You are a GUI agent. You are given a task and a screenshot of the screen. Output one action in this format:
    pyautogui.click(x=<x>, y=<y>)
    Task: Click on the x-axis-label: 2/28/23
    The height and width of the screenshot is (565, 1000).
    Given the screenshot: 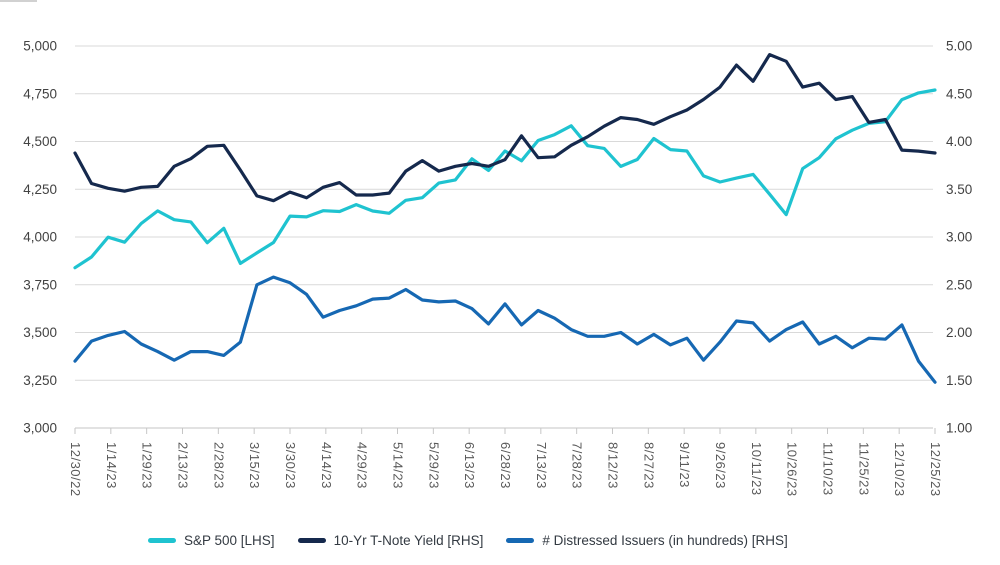 What is the action you would take?
    pyautogui.click(x=218, y=465)
    